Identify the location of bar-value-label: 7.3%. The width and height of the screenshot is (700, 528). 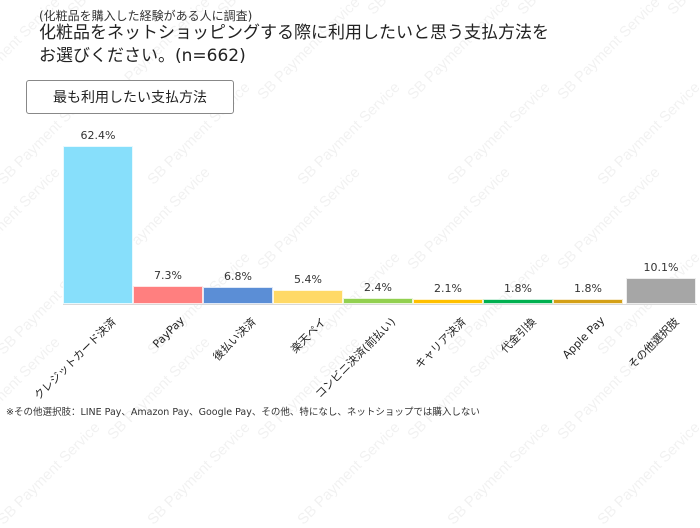
(168, 275).